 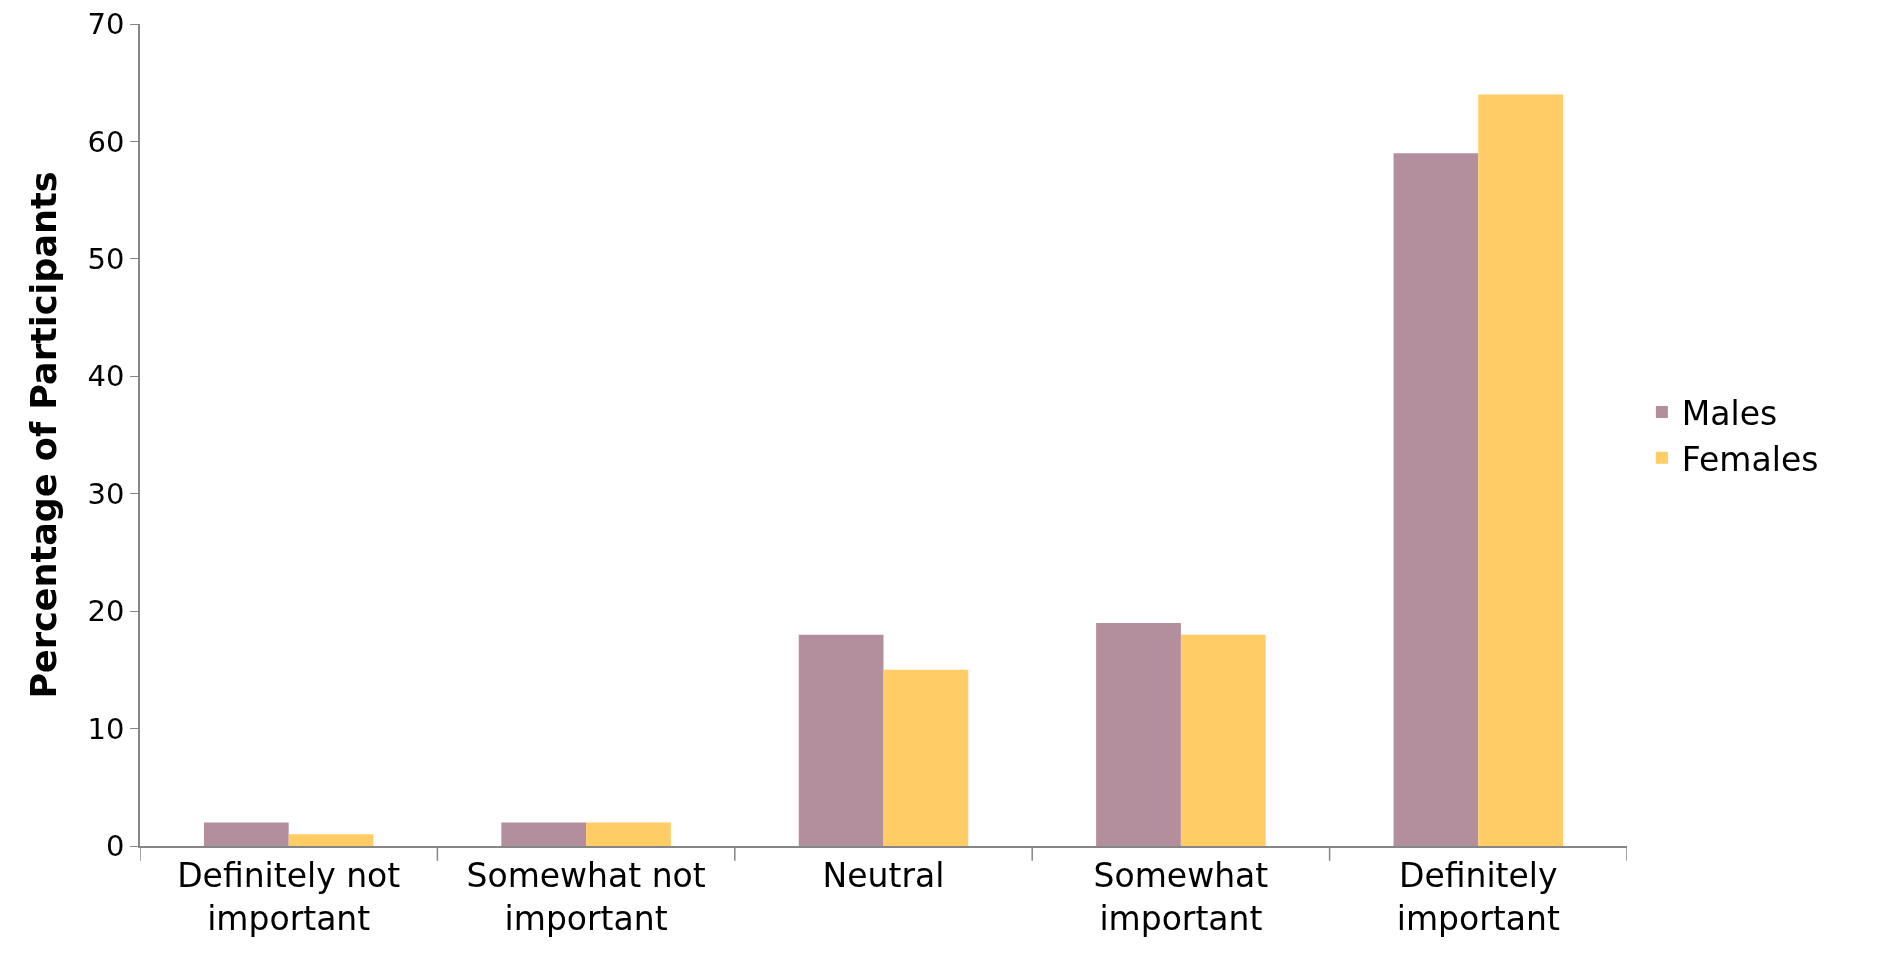 What do you see at coordinates (1750, 459) in the screenshot?
I see `legend-label: Females` at bounding box center [1750, 459].